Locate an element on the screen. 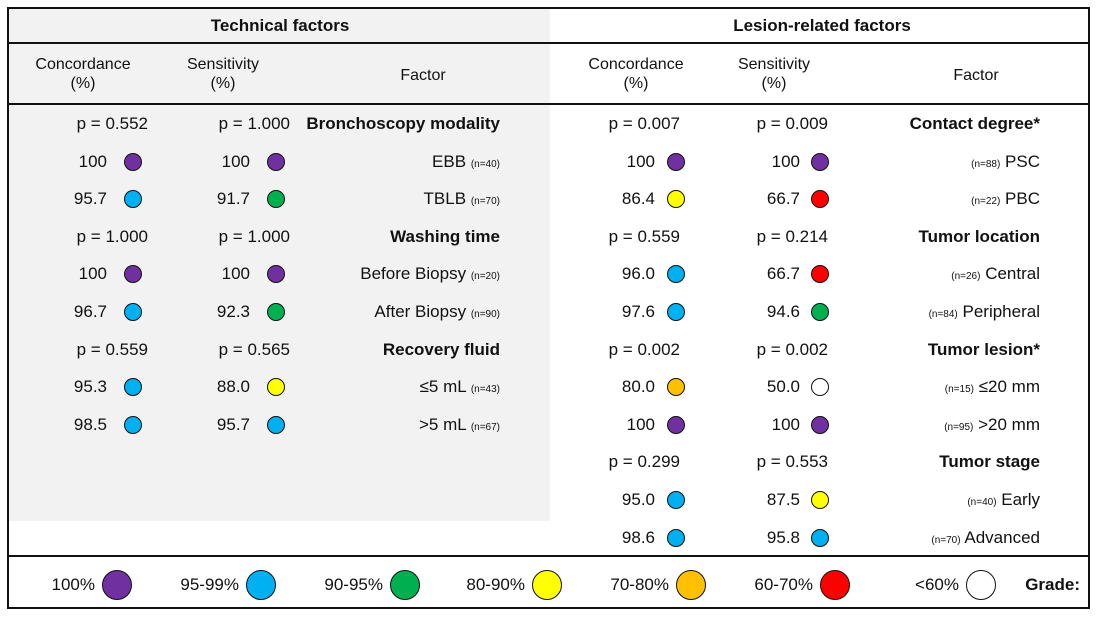 Image resolution: width=1100 pixels, height=619 pixels. lesion-group-conc-p: p = 0.559 is located at coordinates (644, 236).